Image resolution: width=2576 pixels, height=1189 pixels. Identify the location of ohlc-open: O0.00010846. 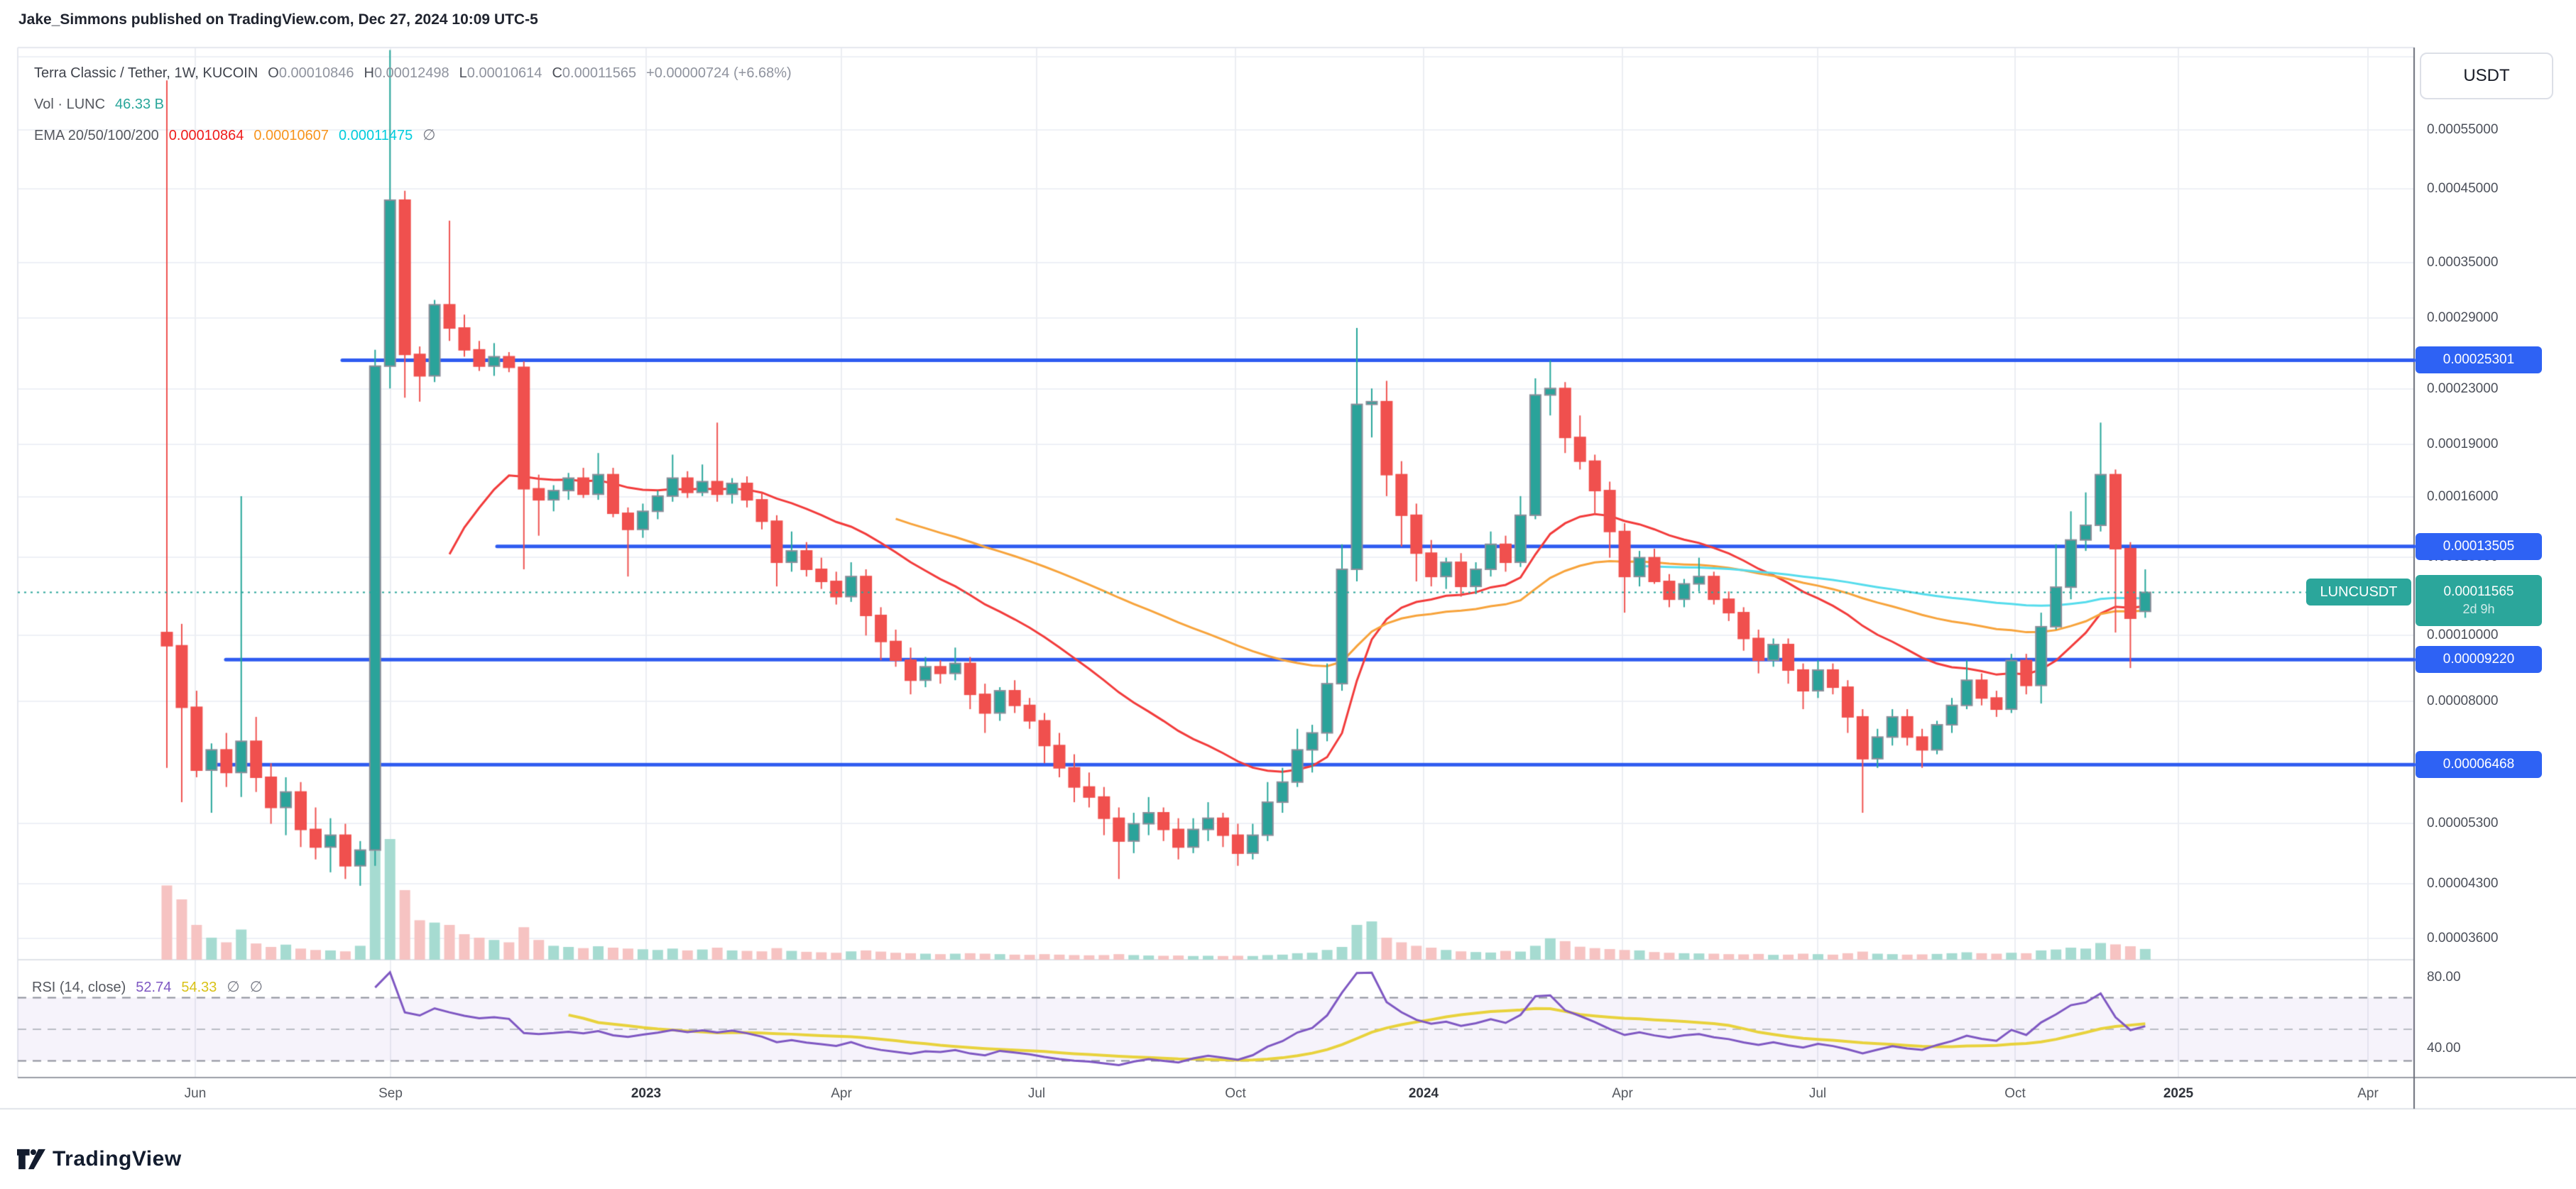
(311, 73).